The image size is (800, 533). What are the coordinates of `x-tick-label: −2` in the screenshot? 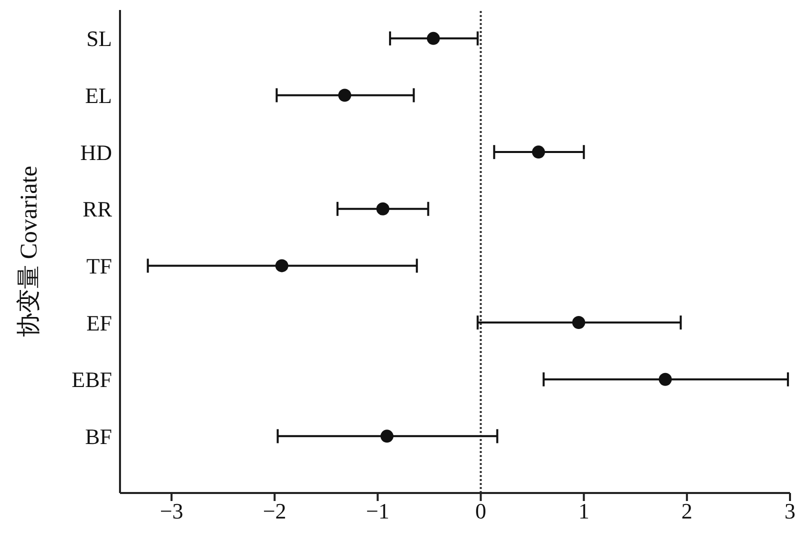 It's located at (274, 511).